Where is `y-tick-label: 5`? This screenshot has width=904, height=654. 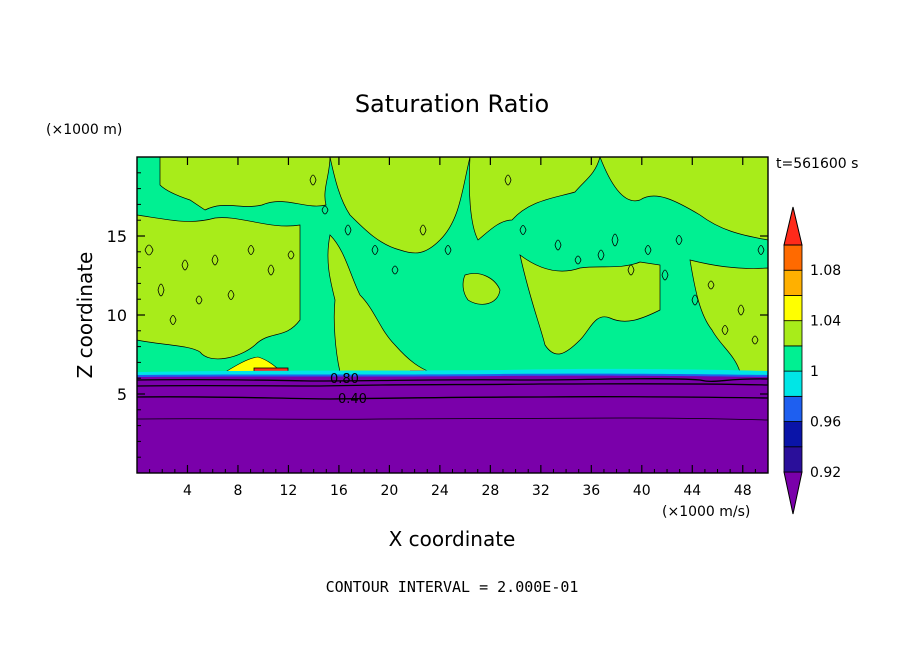 y-tick-label: 5 is located at coordinates (122, 394).